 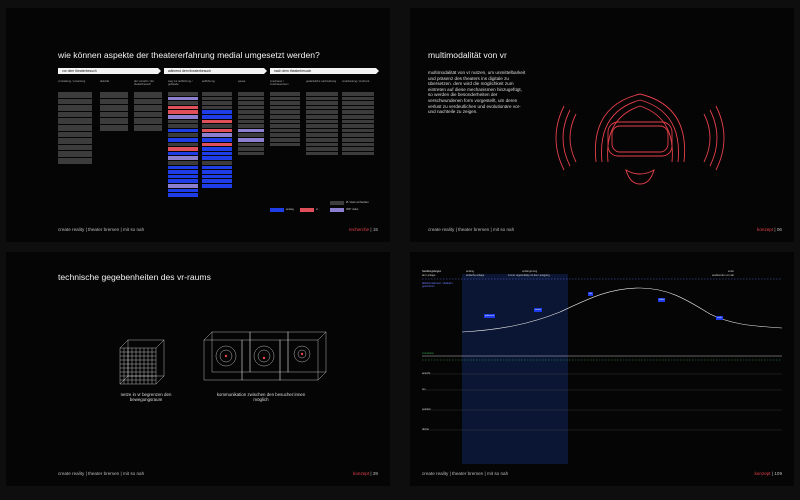 What do you see at coordinates (424, 389) in the screenshot?
I see `row-label: ton` at bounding box center [424, 389].